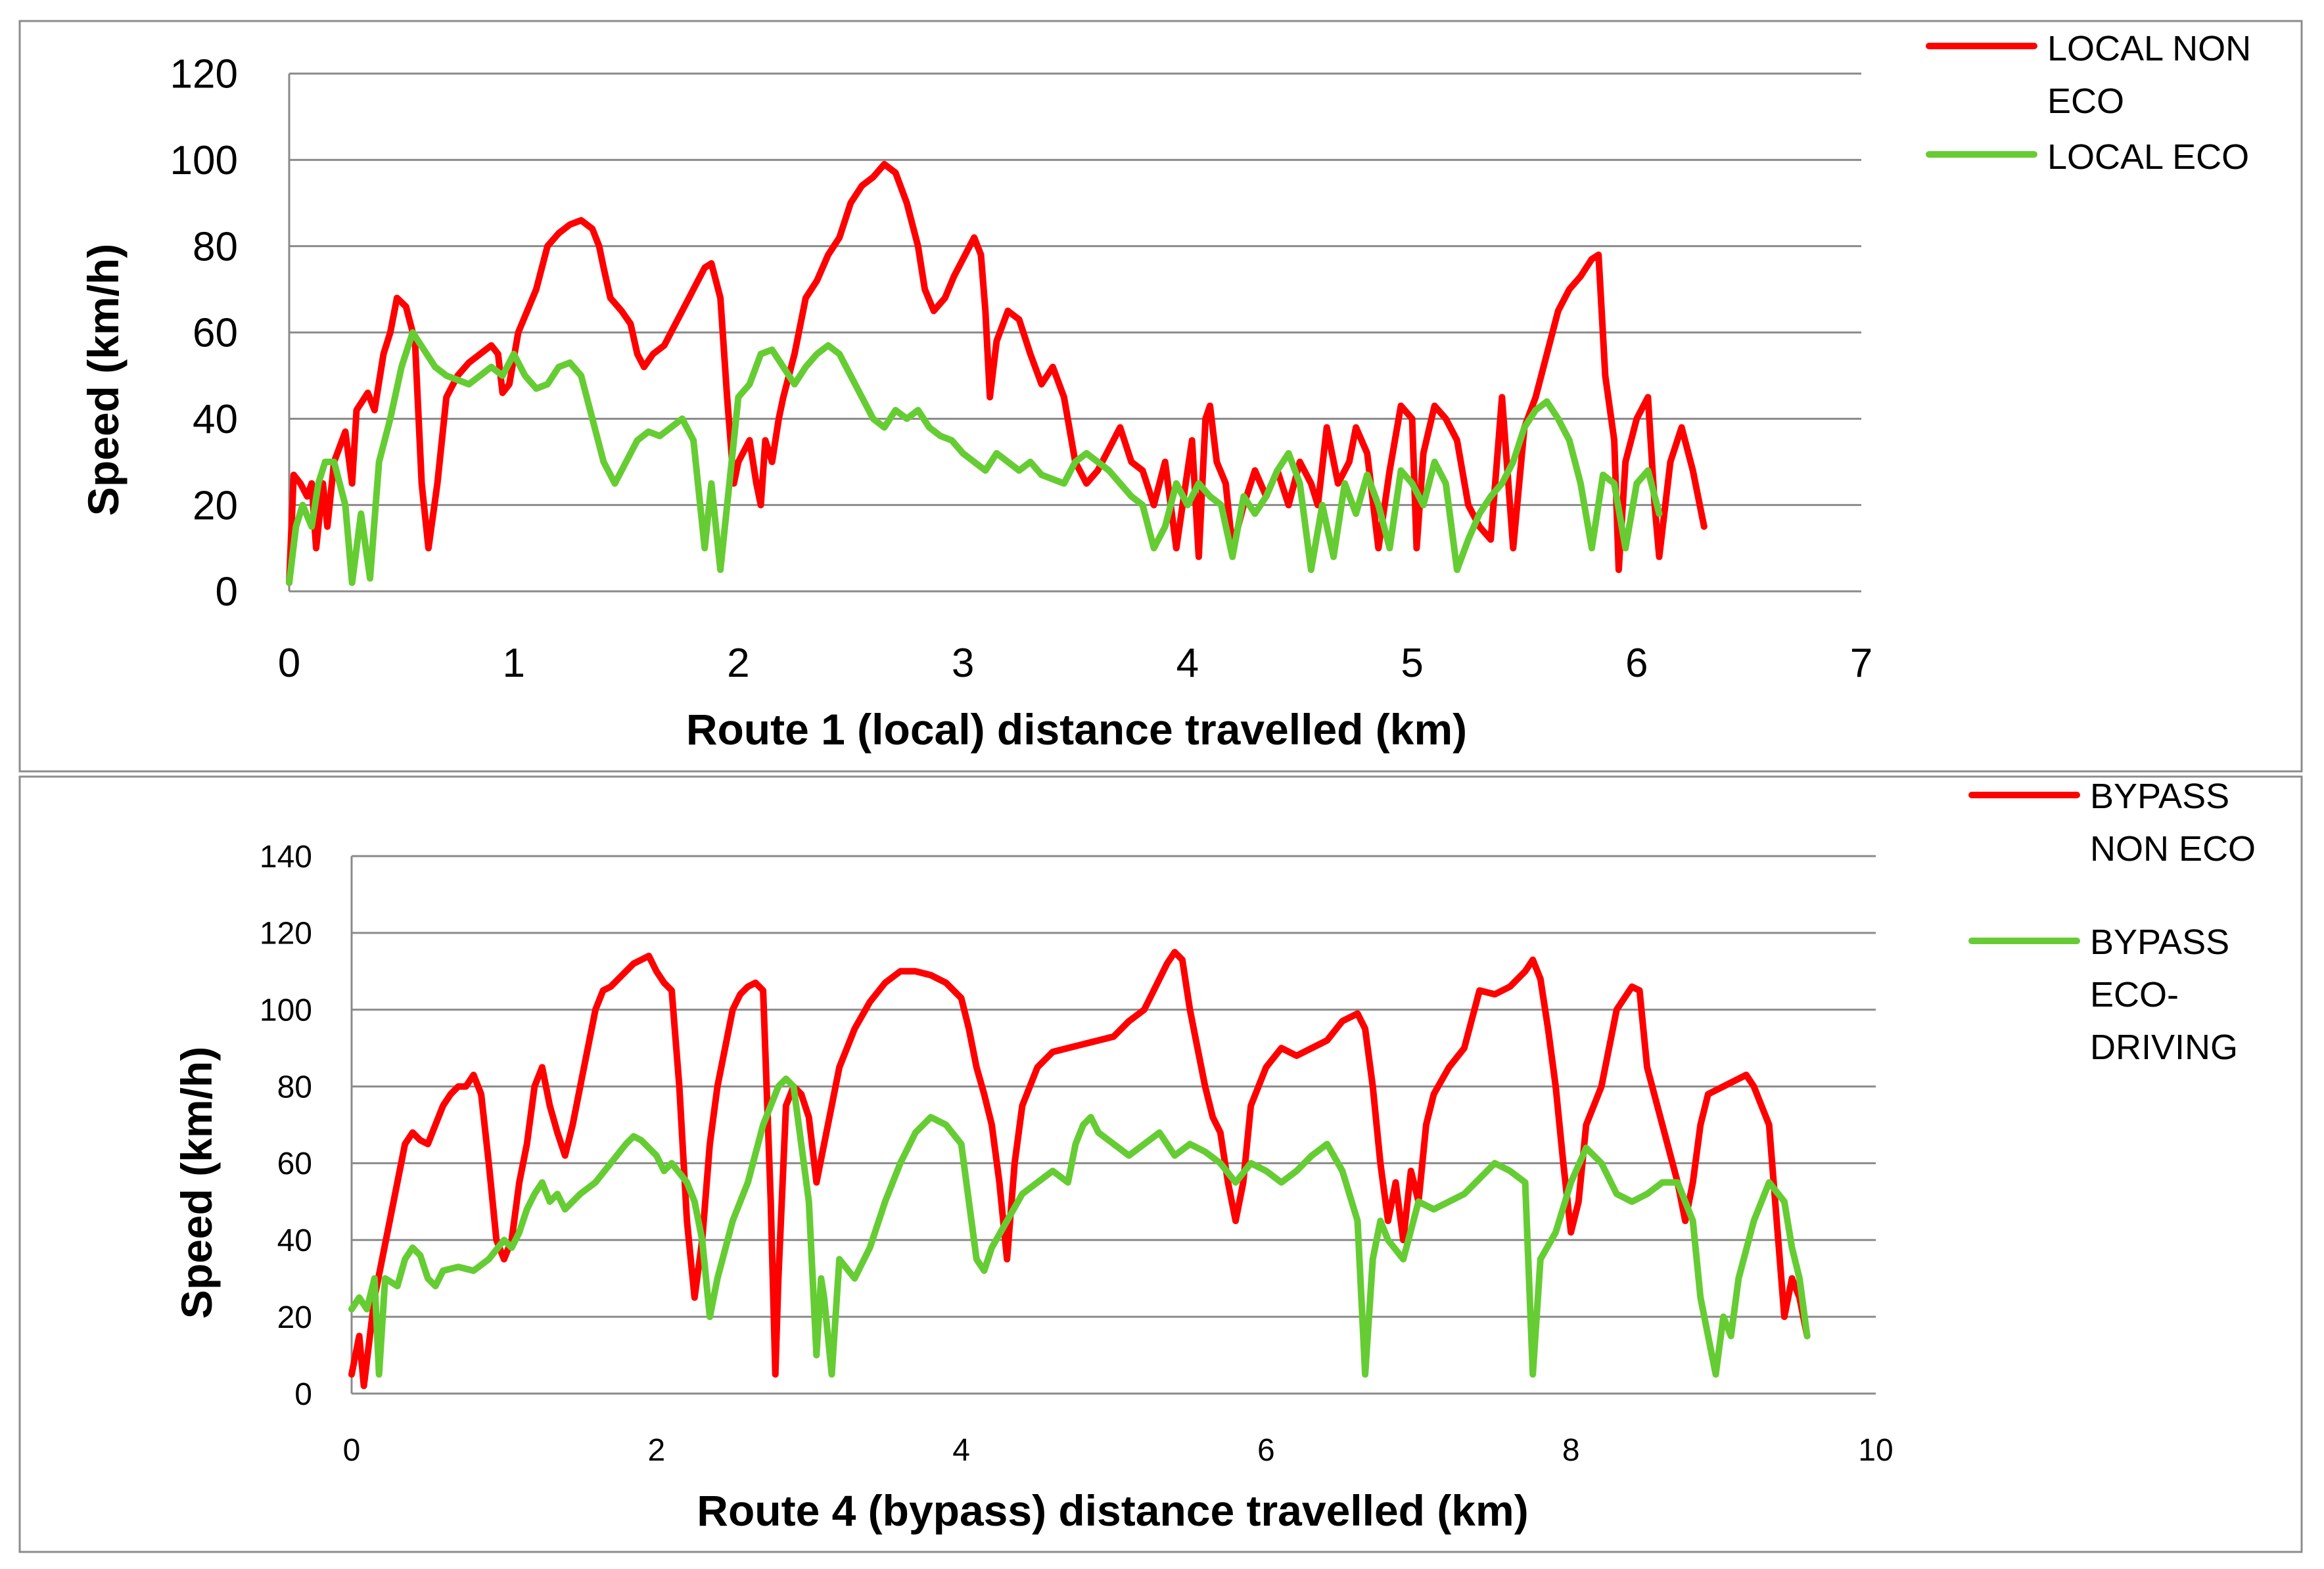 This screenshot has width=2324, height=1569. What do you see at coordinates (1875, 1450) in the screenshot?
I see `x-tick-label: 10` at bounding box center [1875, 1450].